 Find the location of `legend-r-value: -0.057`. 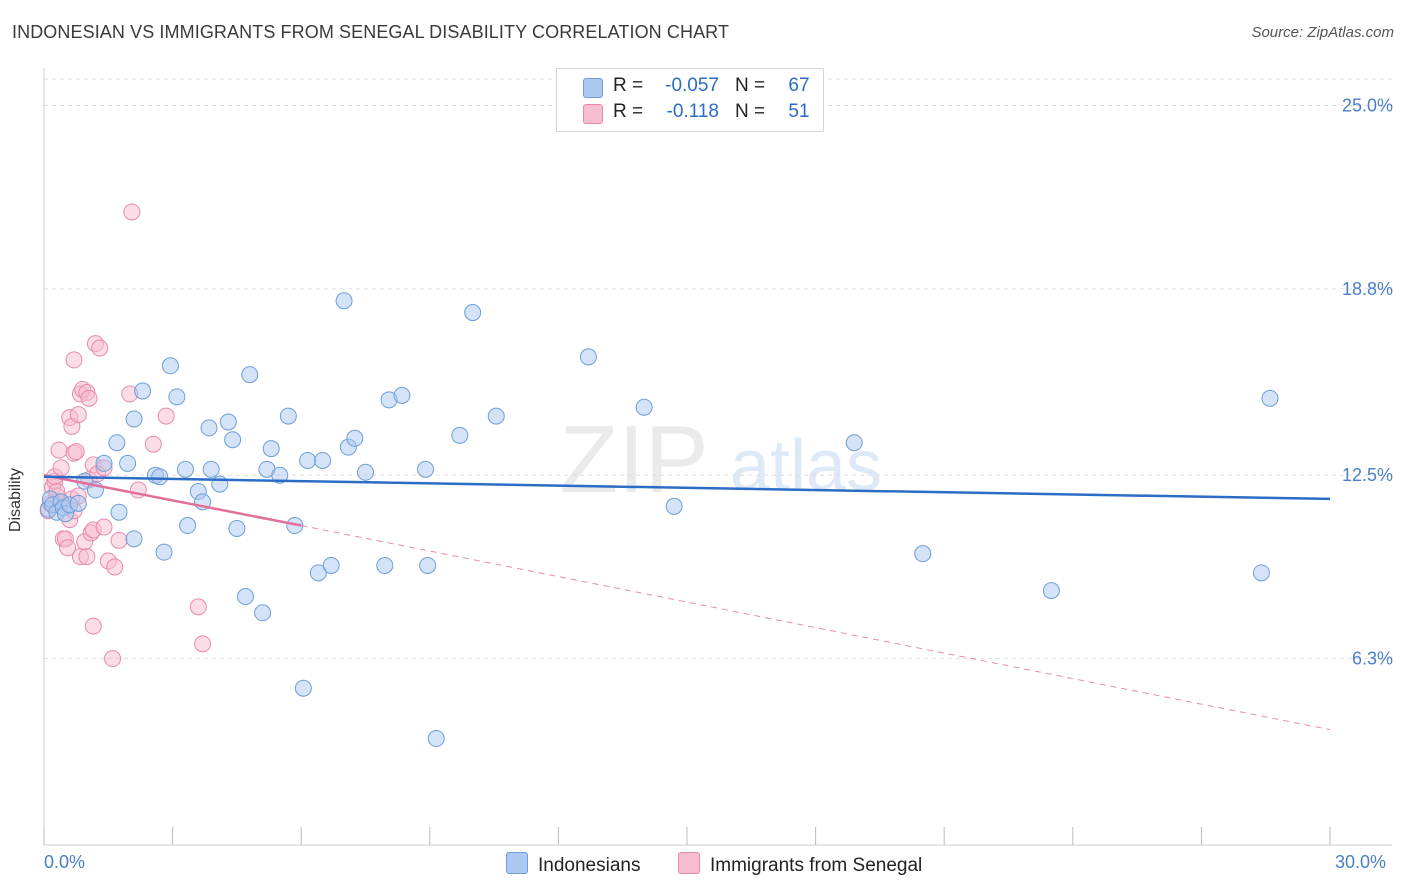

legend-r-value: -0.057 is located at coordinates (692, 85).